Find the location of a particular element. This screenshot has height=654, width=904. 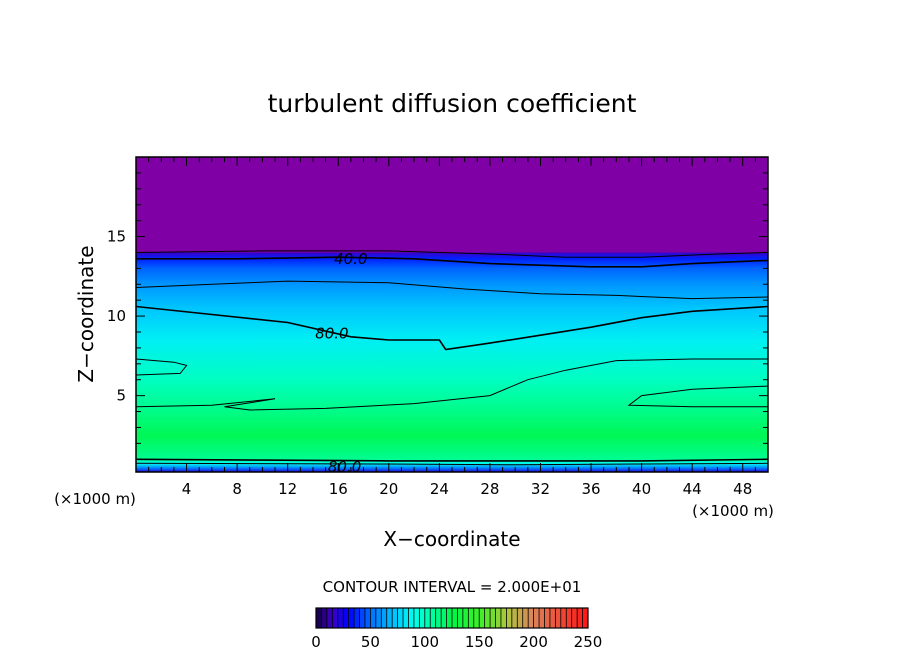

y-tick-label: 10 is located at coordinates (116, 316).